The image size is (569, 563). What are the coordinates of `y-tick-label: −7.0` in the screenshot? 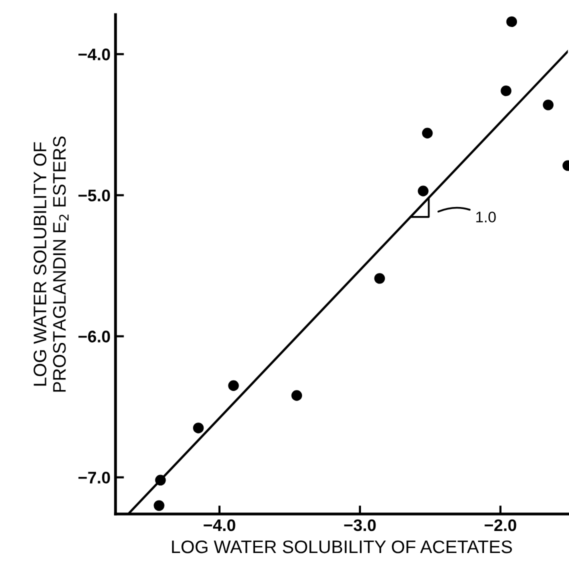 It's located at (94, 478).